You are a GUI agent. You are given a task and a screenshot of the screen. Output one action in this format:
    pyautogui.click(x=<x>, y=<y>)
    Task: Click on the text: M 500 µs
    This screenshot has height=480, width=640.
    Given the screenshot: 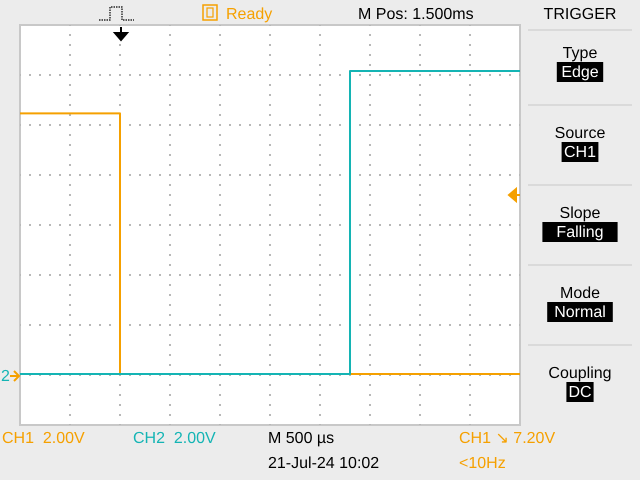 What is the action you would take?
    pyautogui.click(x=301, y=438)
    